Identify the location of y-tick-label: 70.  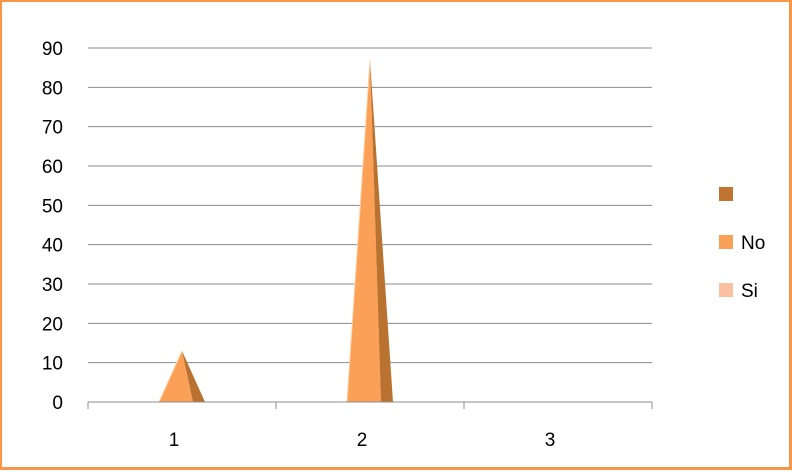
(52, 128).